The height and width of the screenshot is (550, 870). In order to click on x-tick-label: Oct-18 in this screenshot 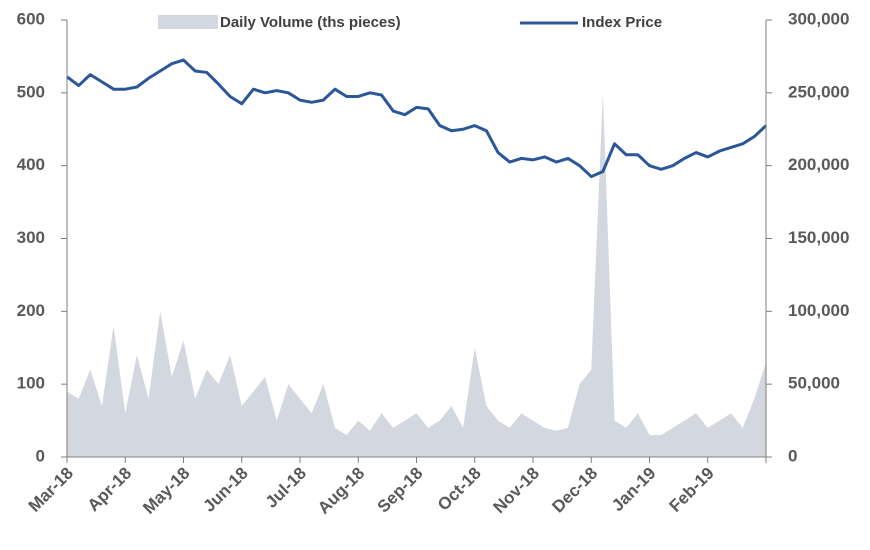, I will do `click(459, 489)`.